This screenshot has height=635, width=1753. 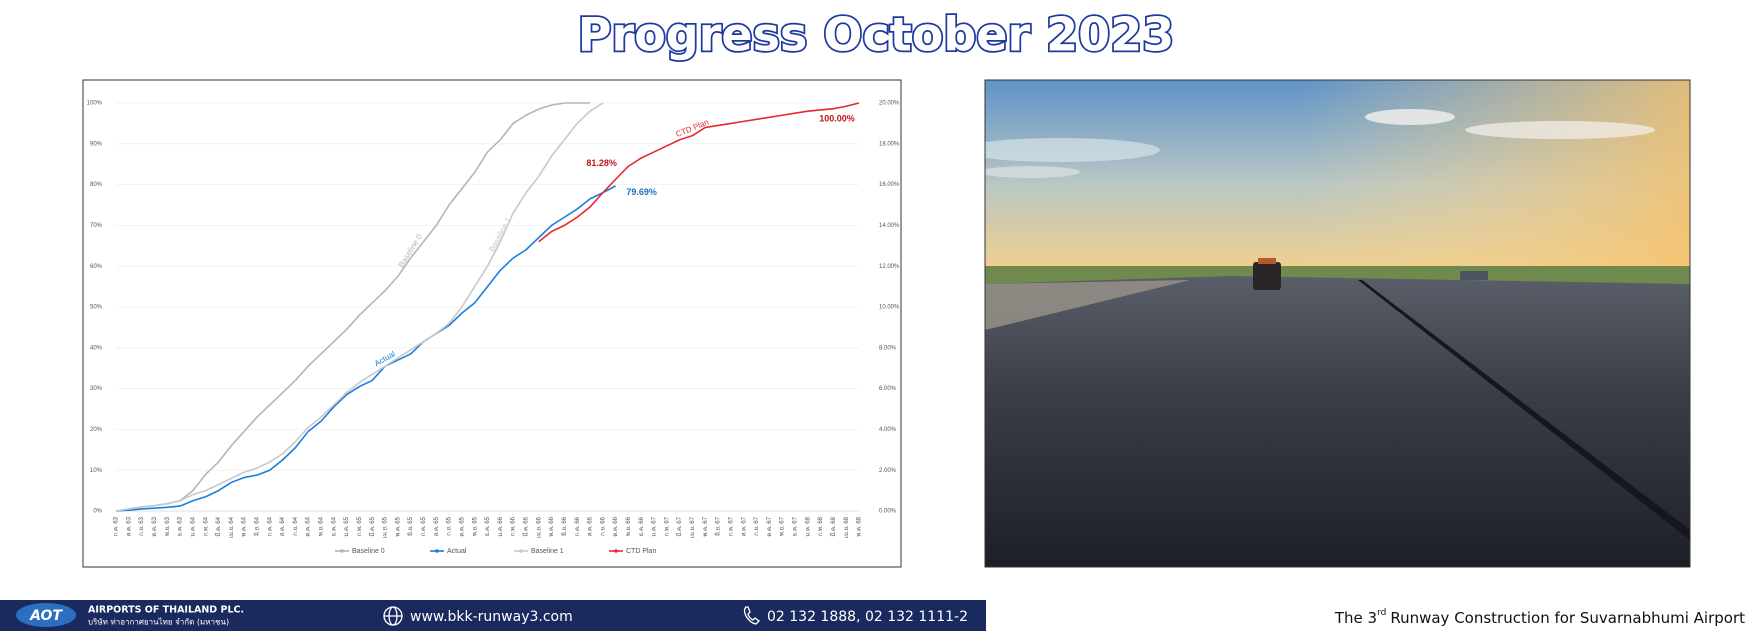 What do you see at coordinates (96, 226) in the screenshot?
I see `y-tick-label: 70%` at bounding box center [96, 226].